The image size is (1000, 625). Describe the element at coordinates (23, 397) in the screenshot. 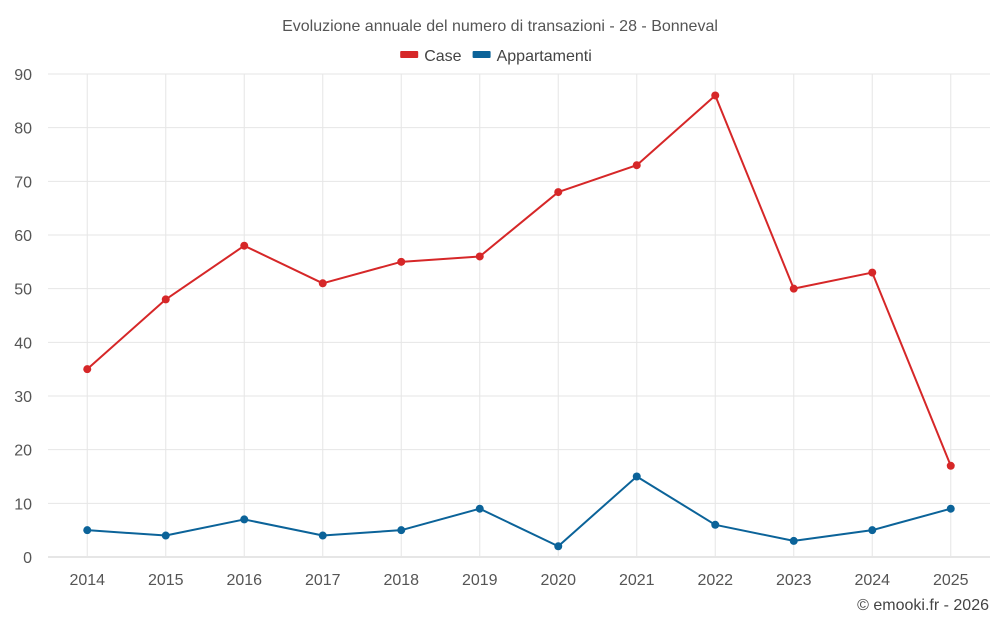

I see `y-tick-label: 30` at that location.